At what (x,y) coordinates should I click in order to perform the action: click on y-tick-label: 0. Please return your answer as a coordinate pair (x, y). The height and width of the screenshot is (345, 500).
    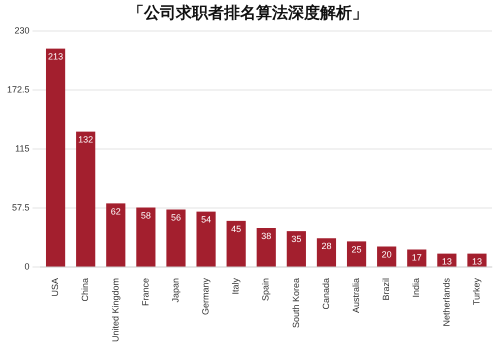
    Looking at the image, I should click on (27, 266).